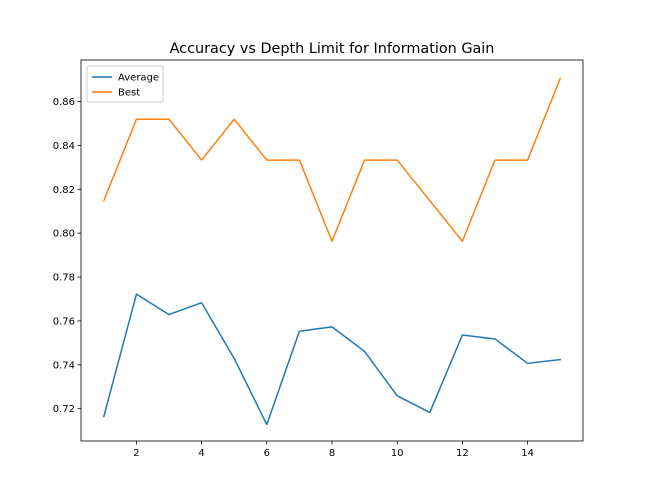  I want to click on legend-box, so click(125, 84).